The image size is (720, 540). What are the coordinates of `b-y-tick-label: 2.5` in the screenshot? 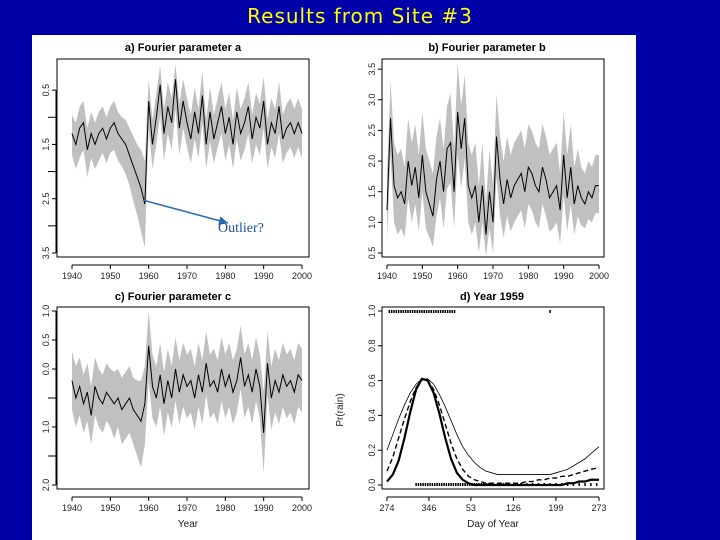 It's located at (372, 130).